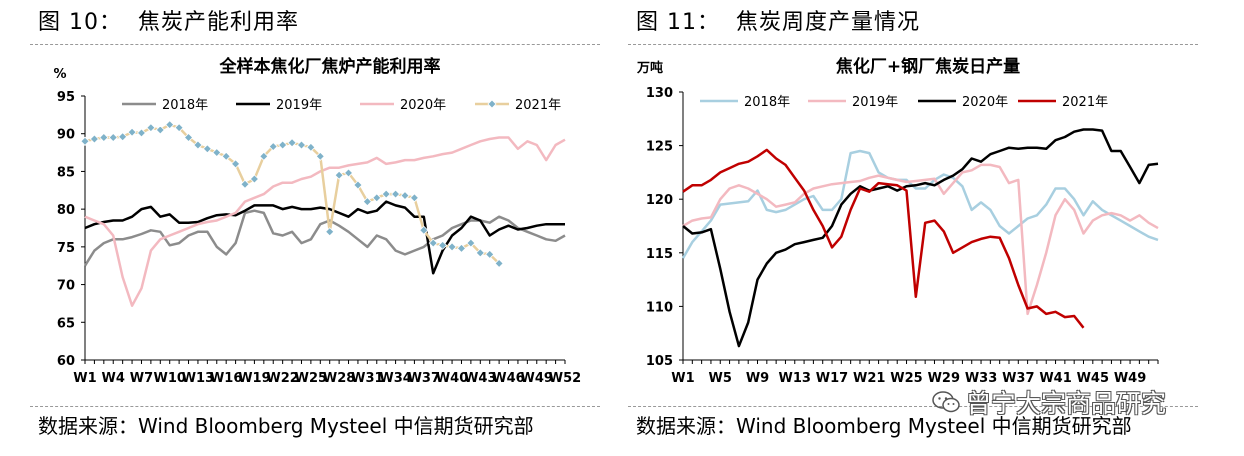 The image size is (1244, 456). What do you see at coordinates (480, 378) in the screenshot?
I see `x-tick-label: W43` at bounding box center [480, 378].